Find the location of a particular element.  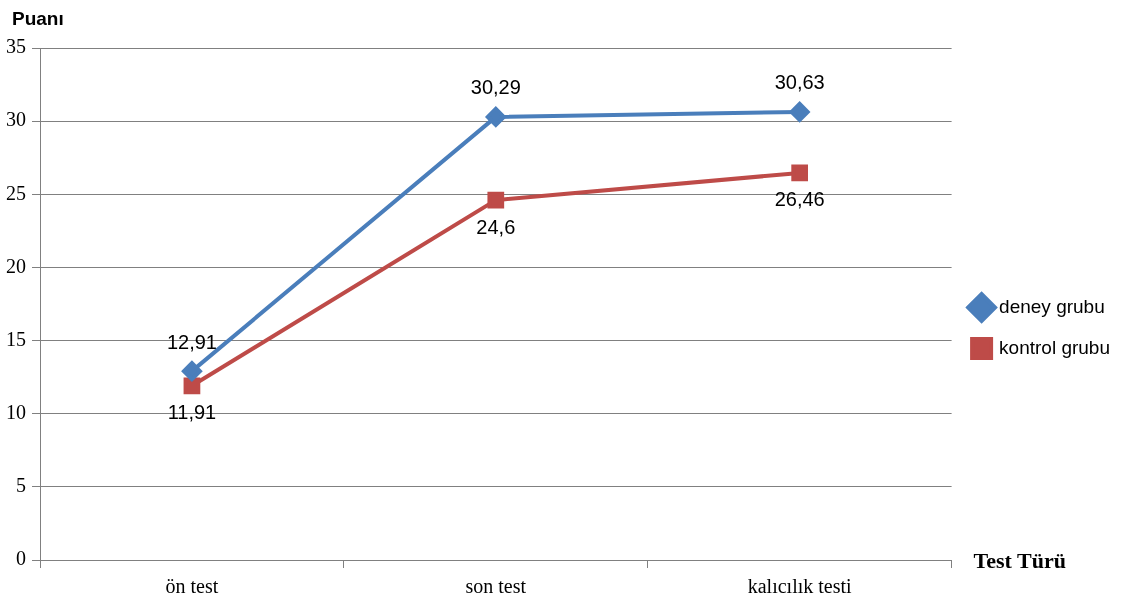

data-label: 12,91 is located at coordinates (191, 341).